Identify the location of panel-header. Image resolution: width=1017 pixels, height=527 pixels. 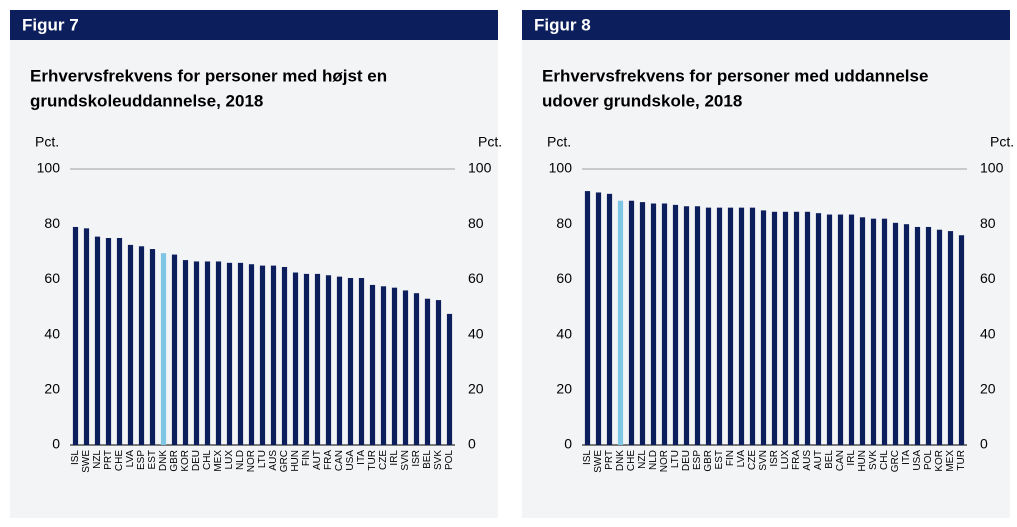
(254, 25).